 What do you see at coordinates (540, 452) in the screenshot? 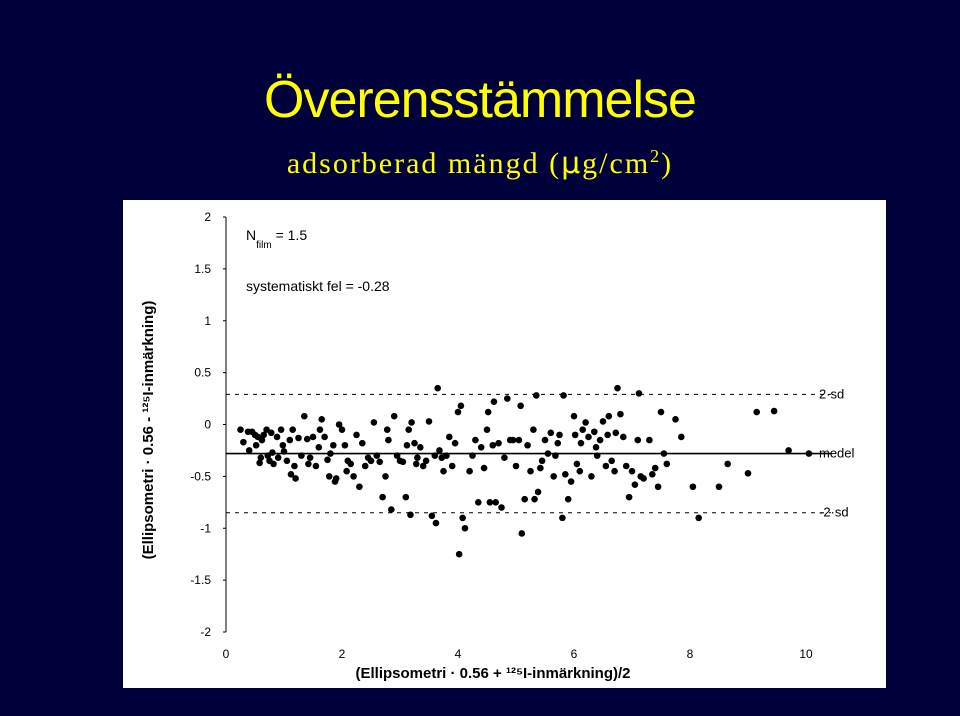
I see `reference-lines: 2·sd medel -2·sd` at bounding box center [540, 452].